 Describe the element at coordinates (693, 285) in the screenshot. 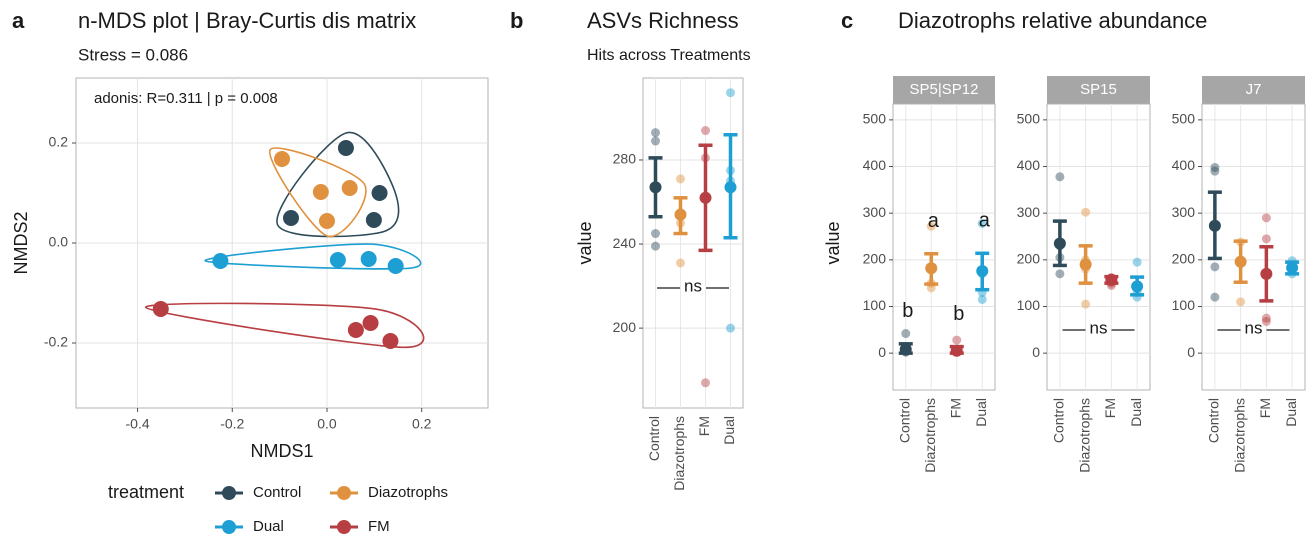

I see `ns-annotation: ns` at that location.